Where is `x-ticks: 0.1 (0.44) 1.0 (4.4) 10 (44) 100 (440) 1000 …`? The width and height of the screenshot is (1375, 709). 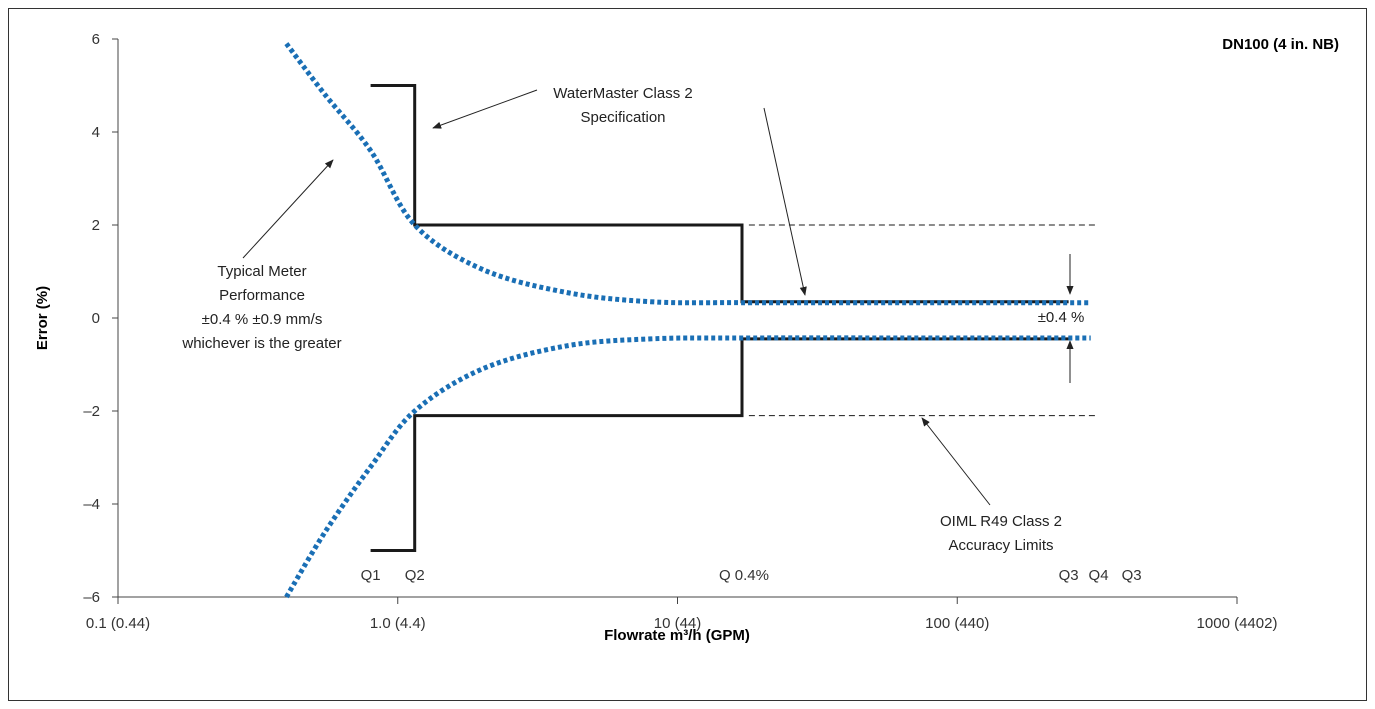
x-ticks: 0.1 (0.44) 1.0 (4.4) 10 (44) 100 (440) 1000 … is located at coordinates (682, 614).